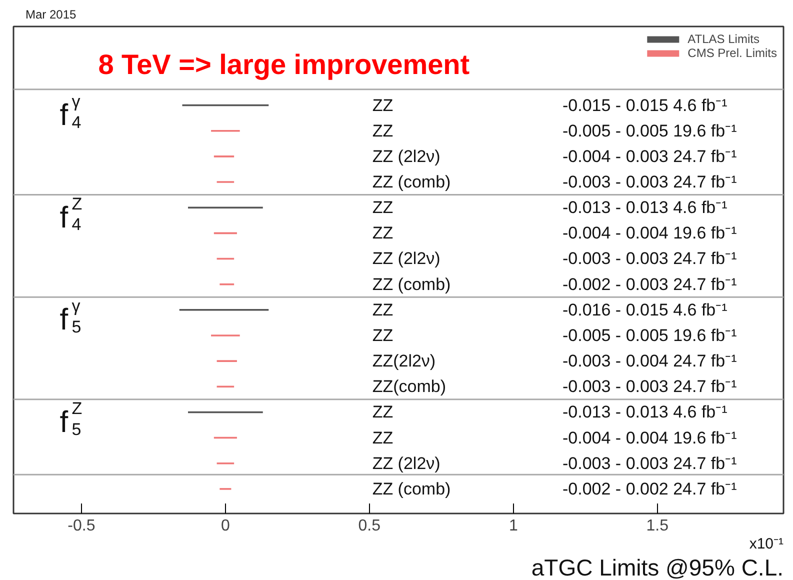  What do you see at coordinates (649, 284) in the screenshot?
I see `text: -0.002 - 0.003 24.7 fb⁻¹` at bounding box center [649, 284].